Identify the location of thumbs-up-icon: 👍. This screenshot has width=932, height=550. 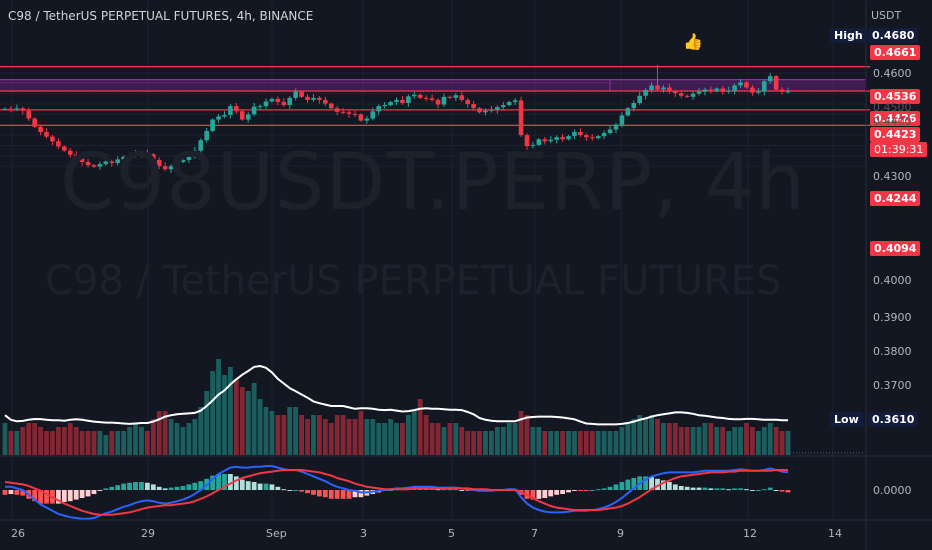
(693, 41).